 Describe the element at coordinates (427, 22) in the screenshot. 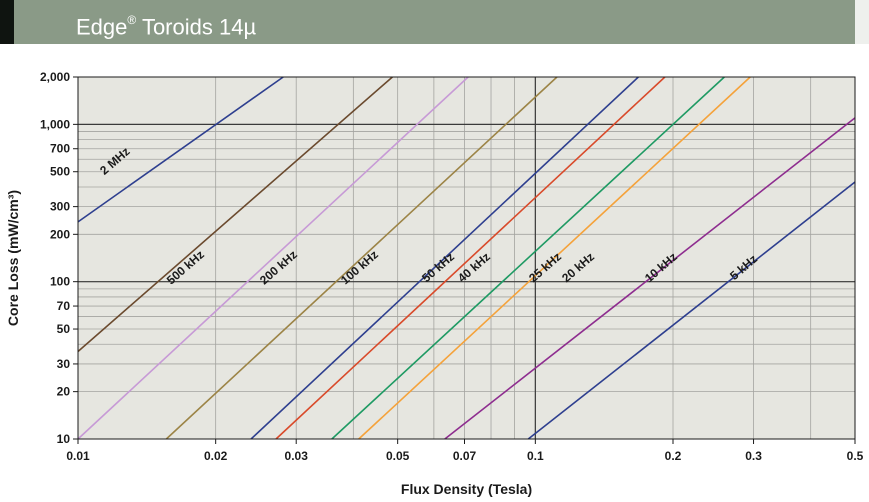

I see `header-bar` at that location.